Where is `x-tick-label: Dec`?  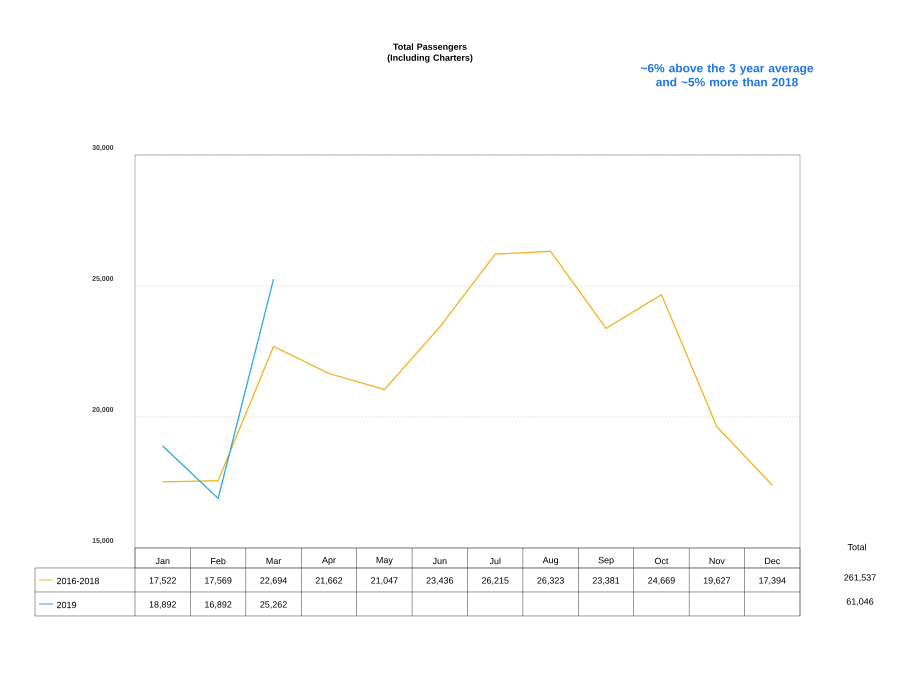
x-tick-label: Dec is located at coordinates (772, 561).